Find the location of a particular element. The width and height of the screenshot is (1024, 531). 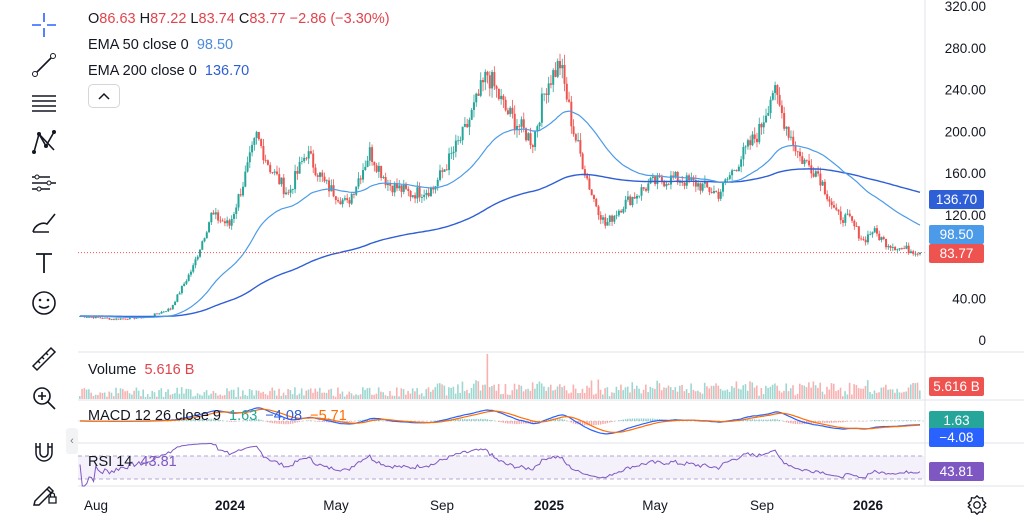

zoom-tool is located at coordinates (44, 398).